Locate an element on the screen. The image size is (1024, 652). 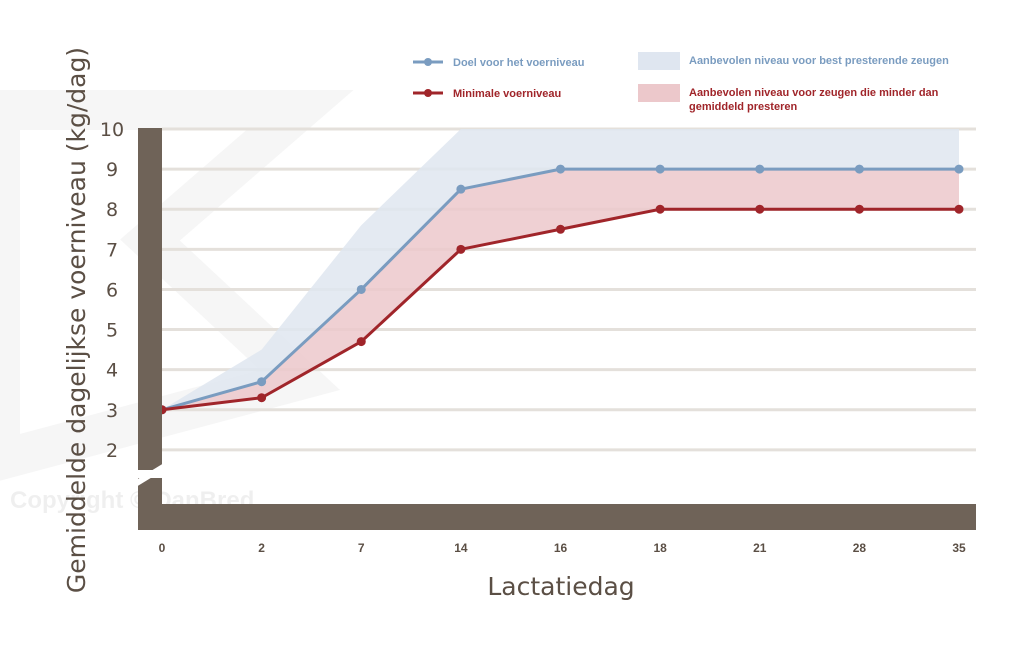
legend-item-target: Doel voor het voerniveau is located at coordinates (498, 63).